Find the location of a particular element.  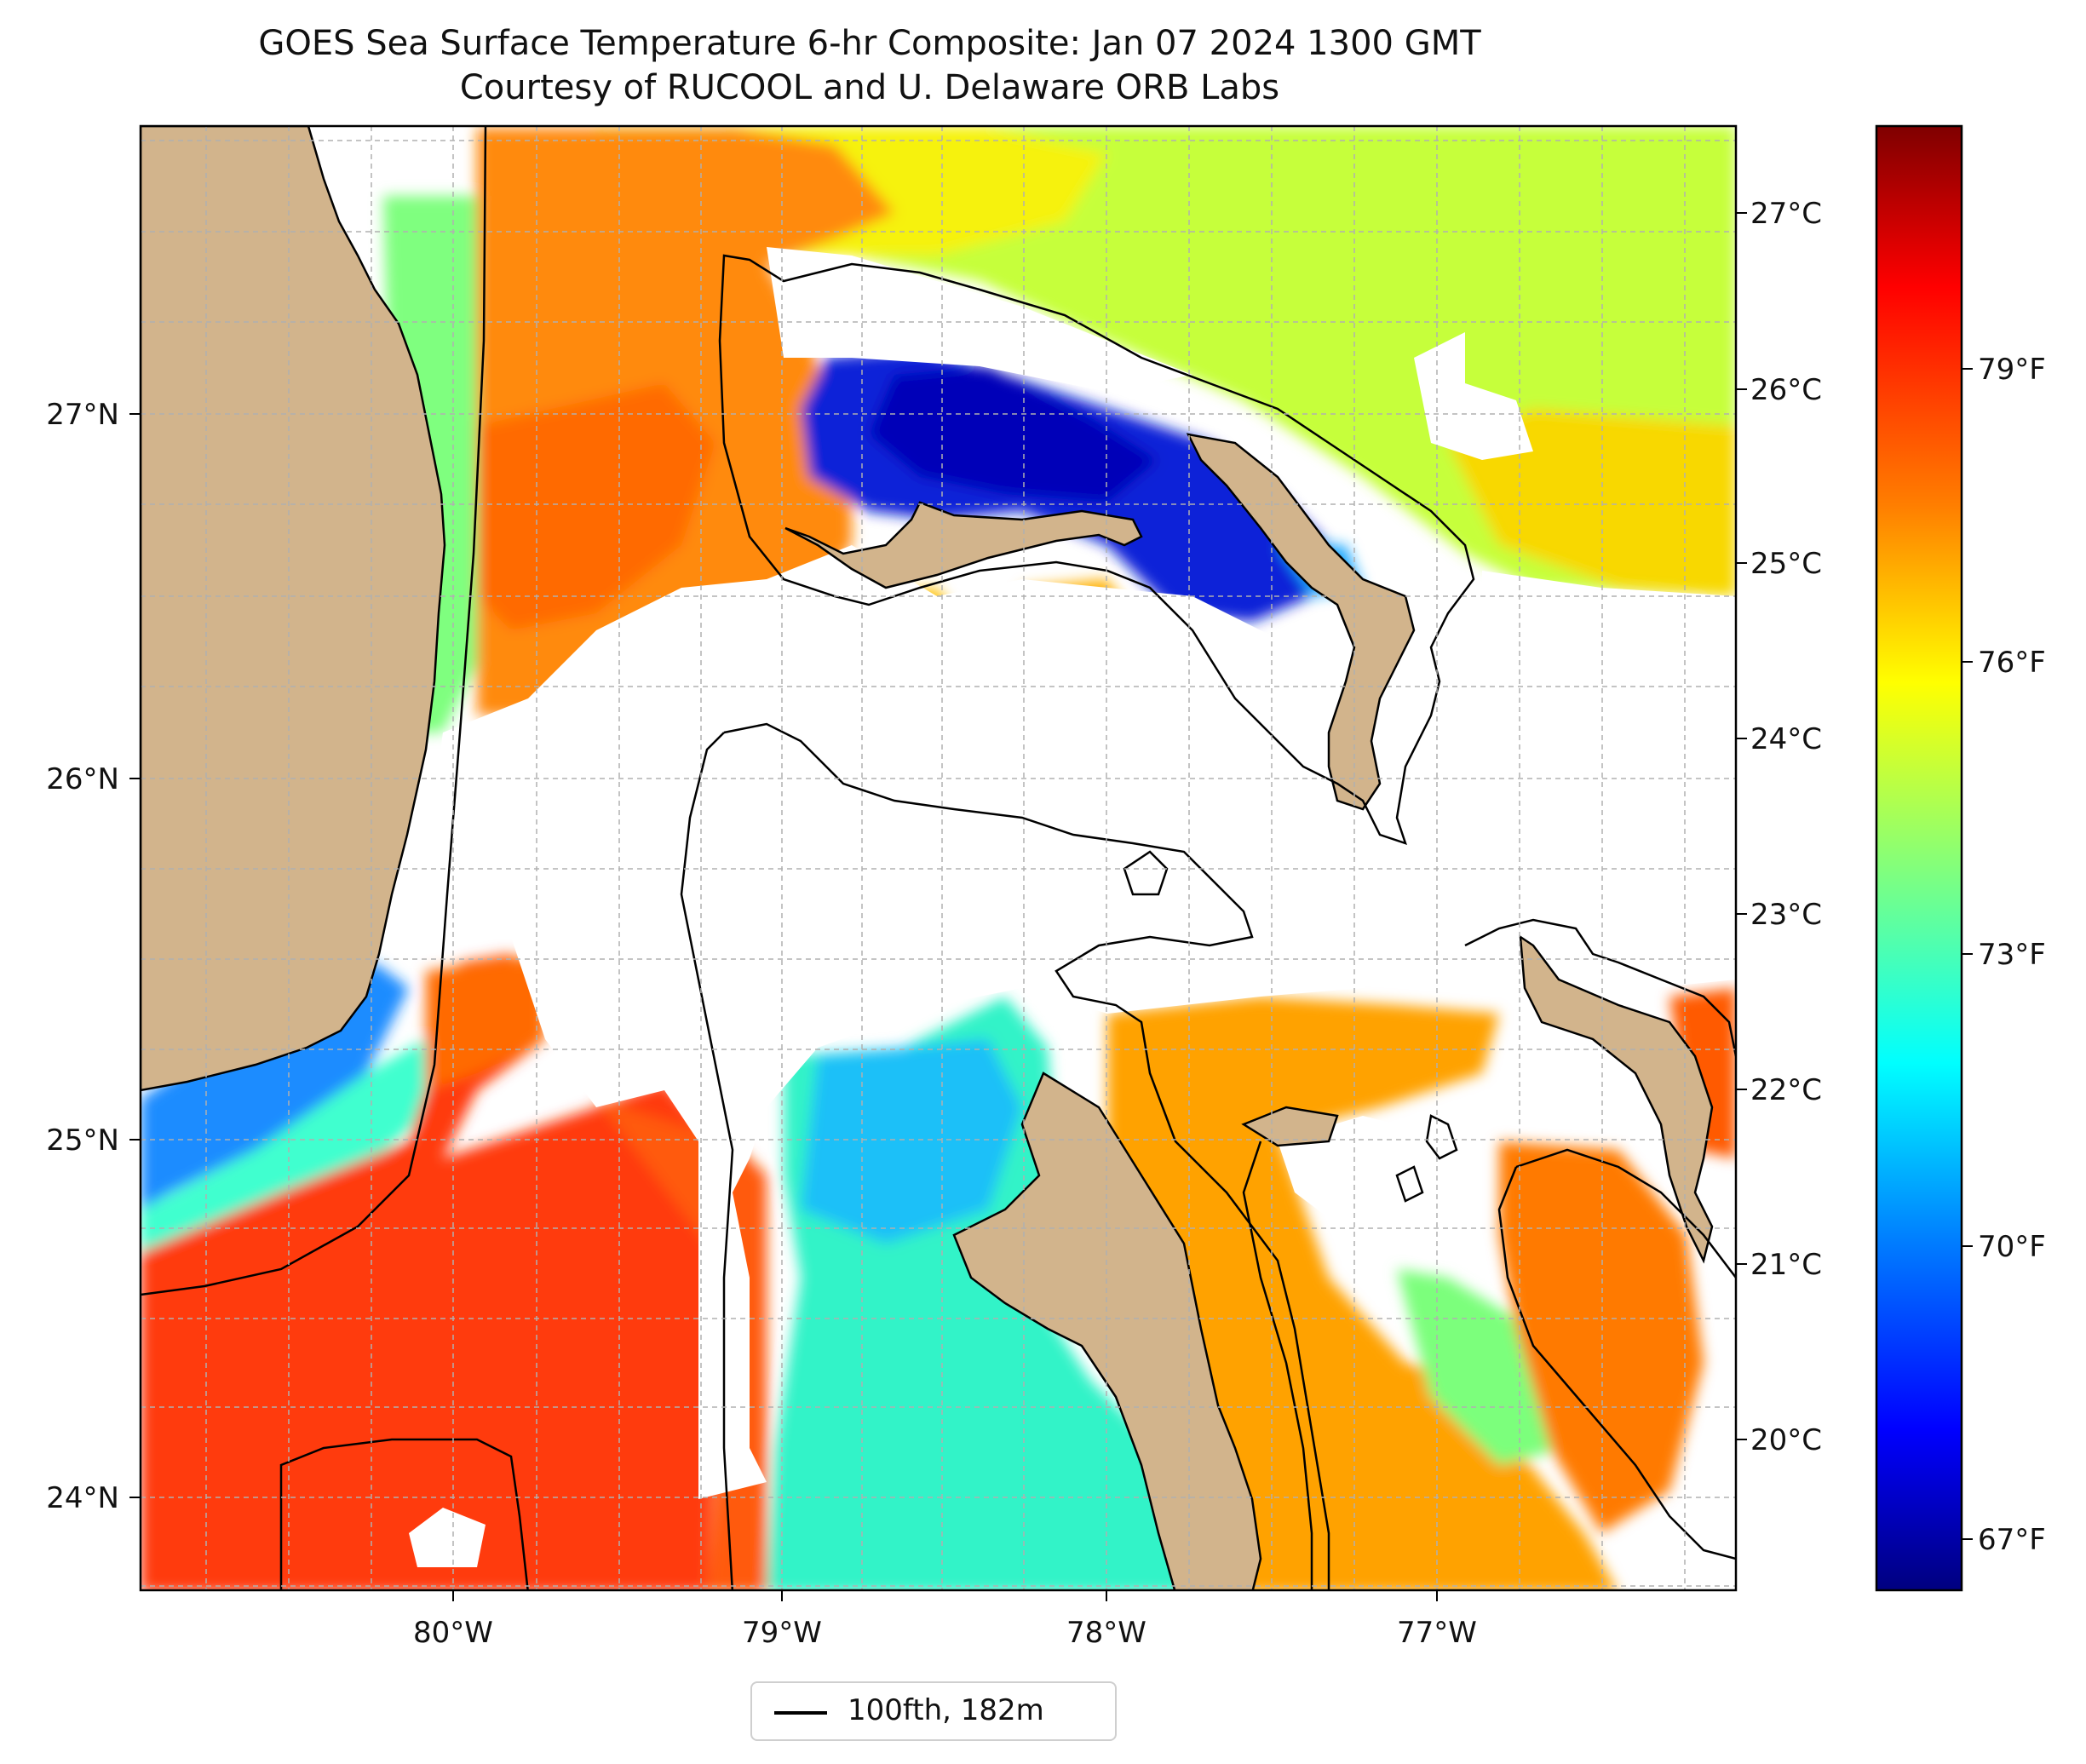

celsius-label-22: 22°C is located at coordinates (1786, 1090).